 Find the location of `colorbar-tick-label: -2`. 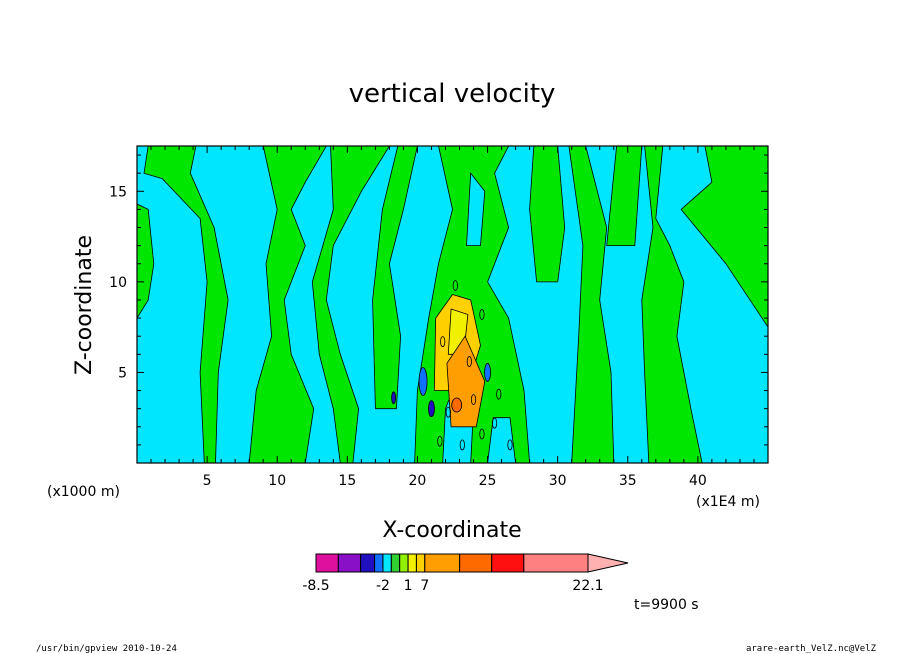

colorbar-tick-label: -2 is located at coordinates (383, 586).